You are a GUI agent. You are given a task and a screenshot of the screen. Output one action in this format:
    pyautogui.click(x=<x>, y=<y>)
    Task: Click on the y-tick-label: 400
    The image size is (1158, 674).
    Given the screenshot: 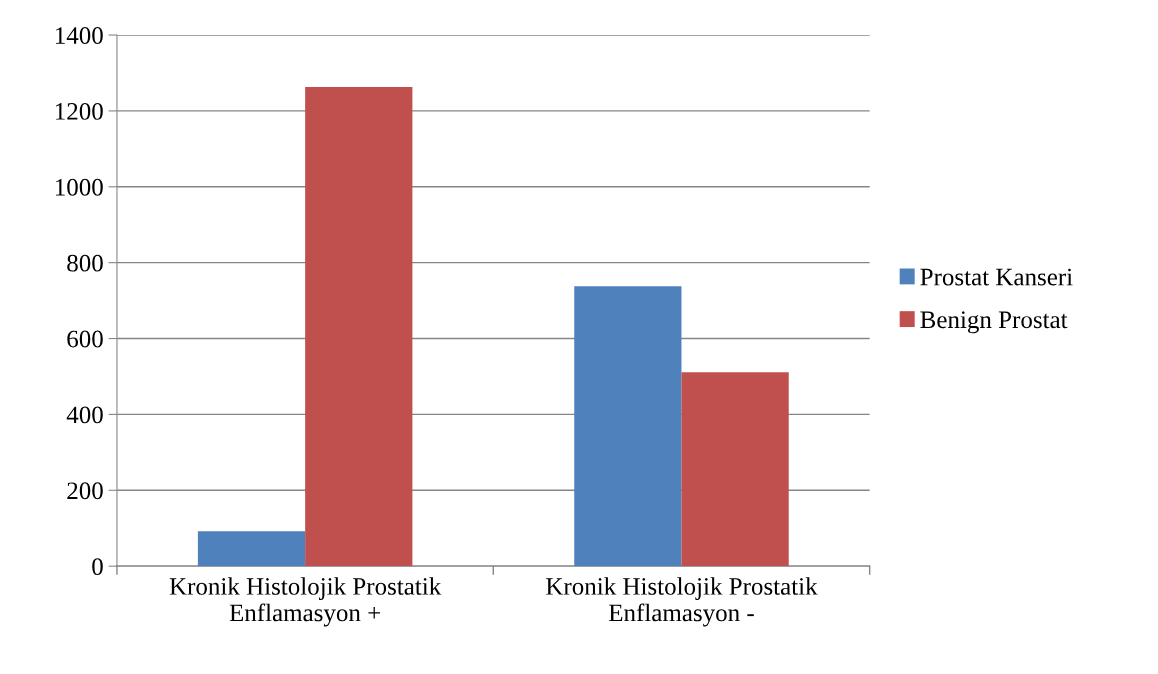 What is the action you would take?
    pyautogui.click(x=84, y=415)
    